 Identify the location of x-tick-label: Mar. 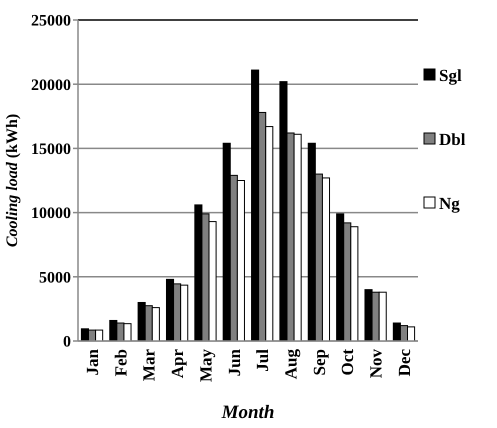
(149, 365).